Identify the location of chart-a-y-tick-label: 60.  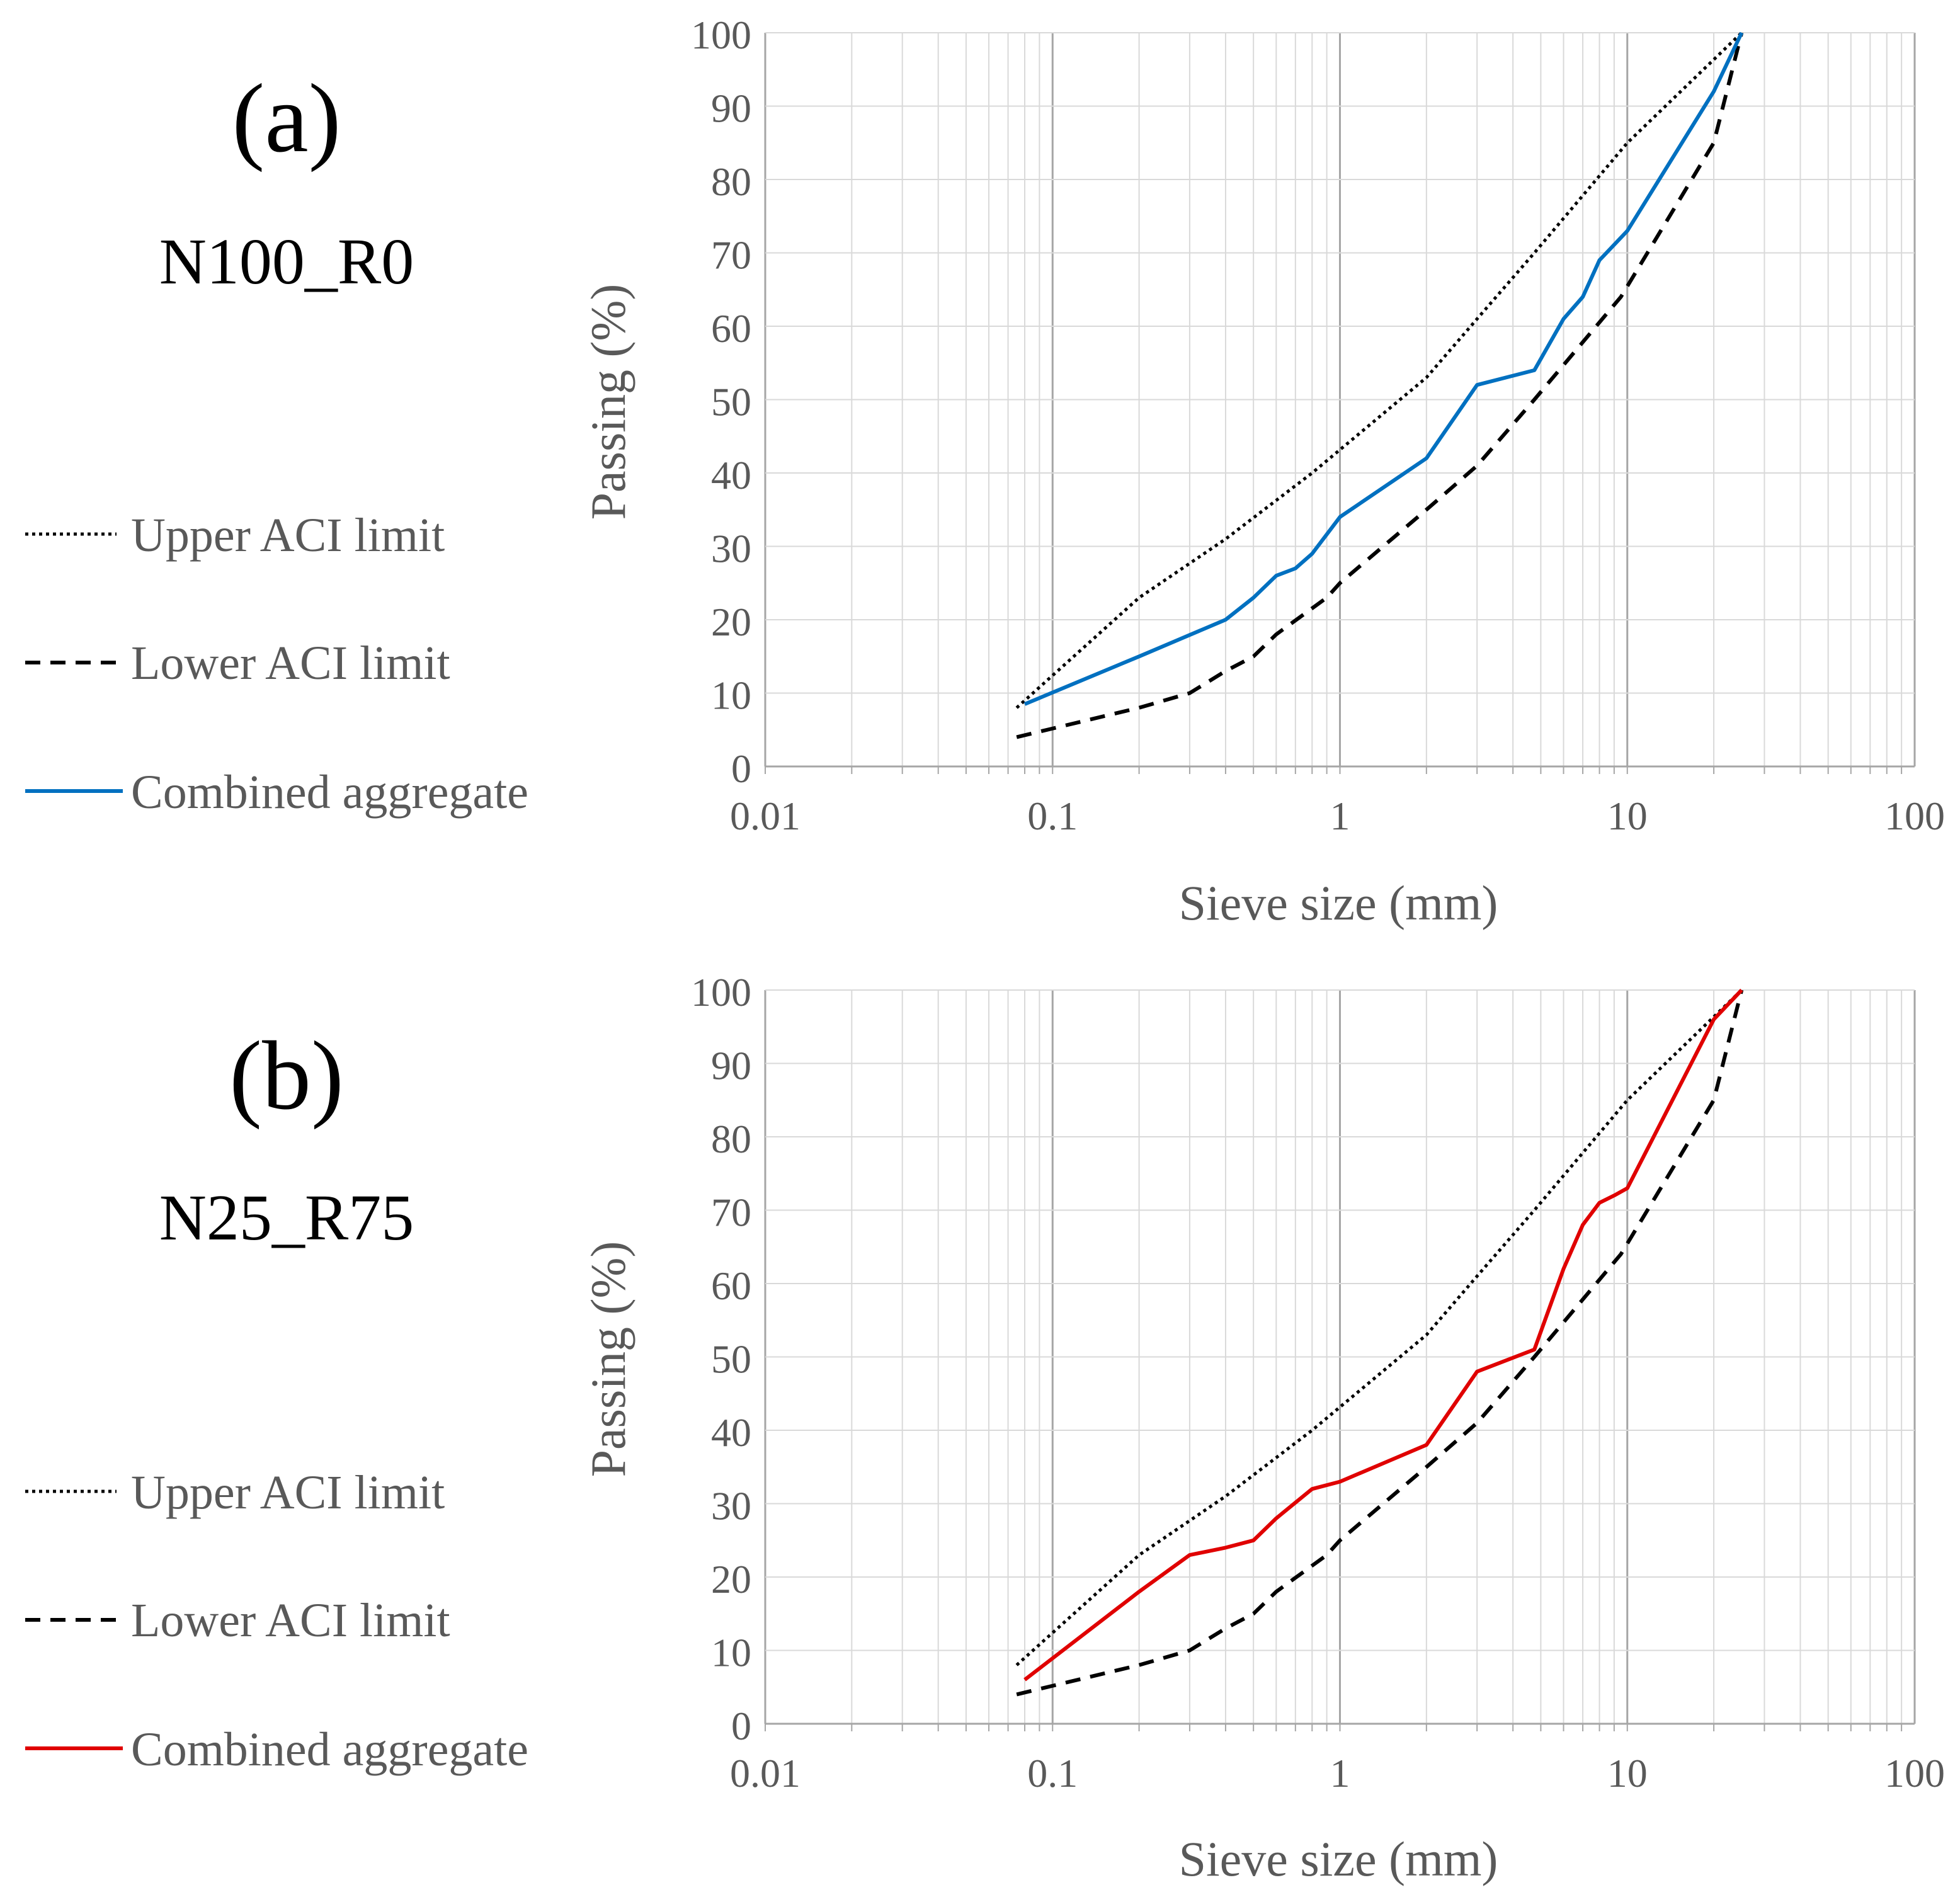
(731, 328).